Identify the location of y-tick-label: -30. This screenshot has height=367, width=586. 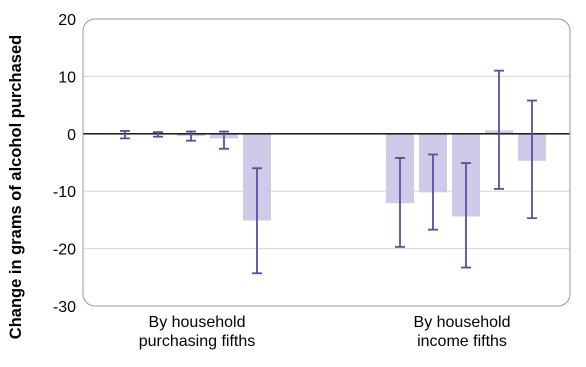
(64, 307).